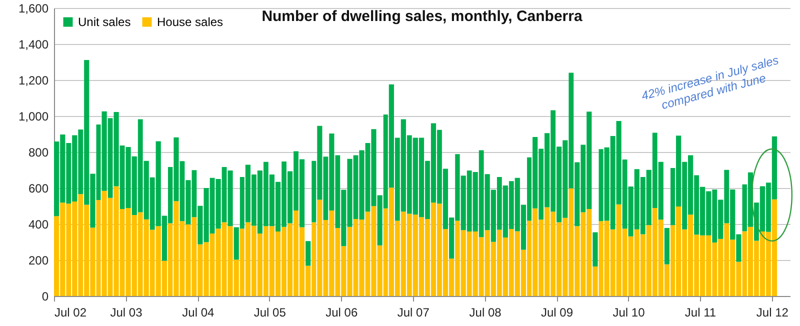 The width and height of the screenshot is (800, 326). I want to click on x-tick-label: Jul 04, so click(198, 313).